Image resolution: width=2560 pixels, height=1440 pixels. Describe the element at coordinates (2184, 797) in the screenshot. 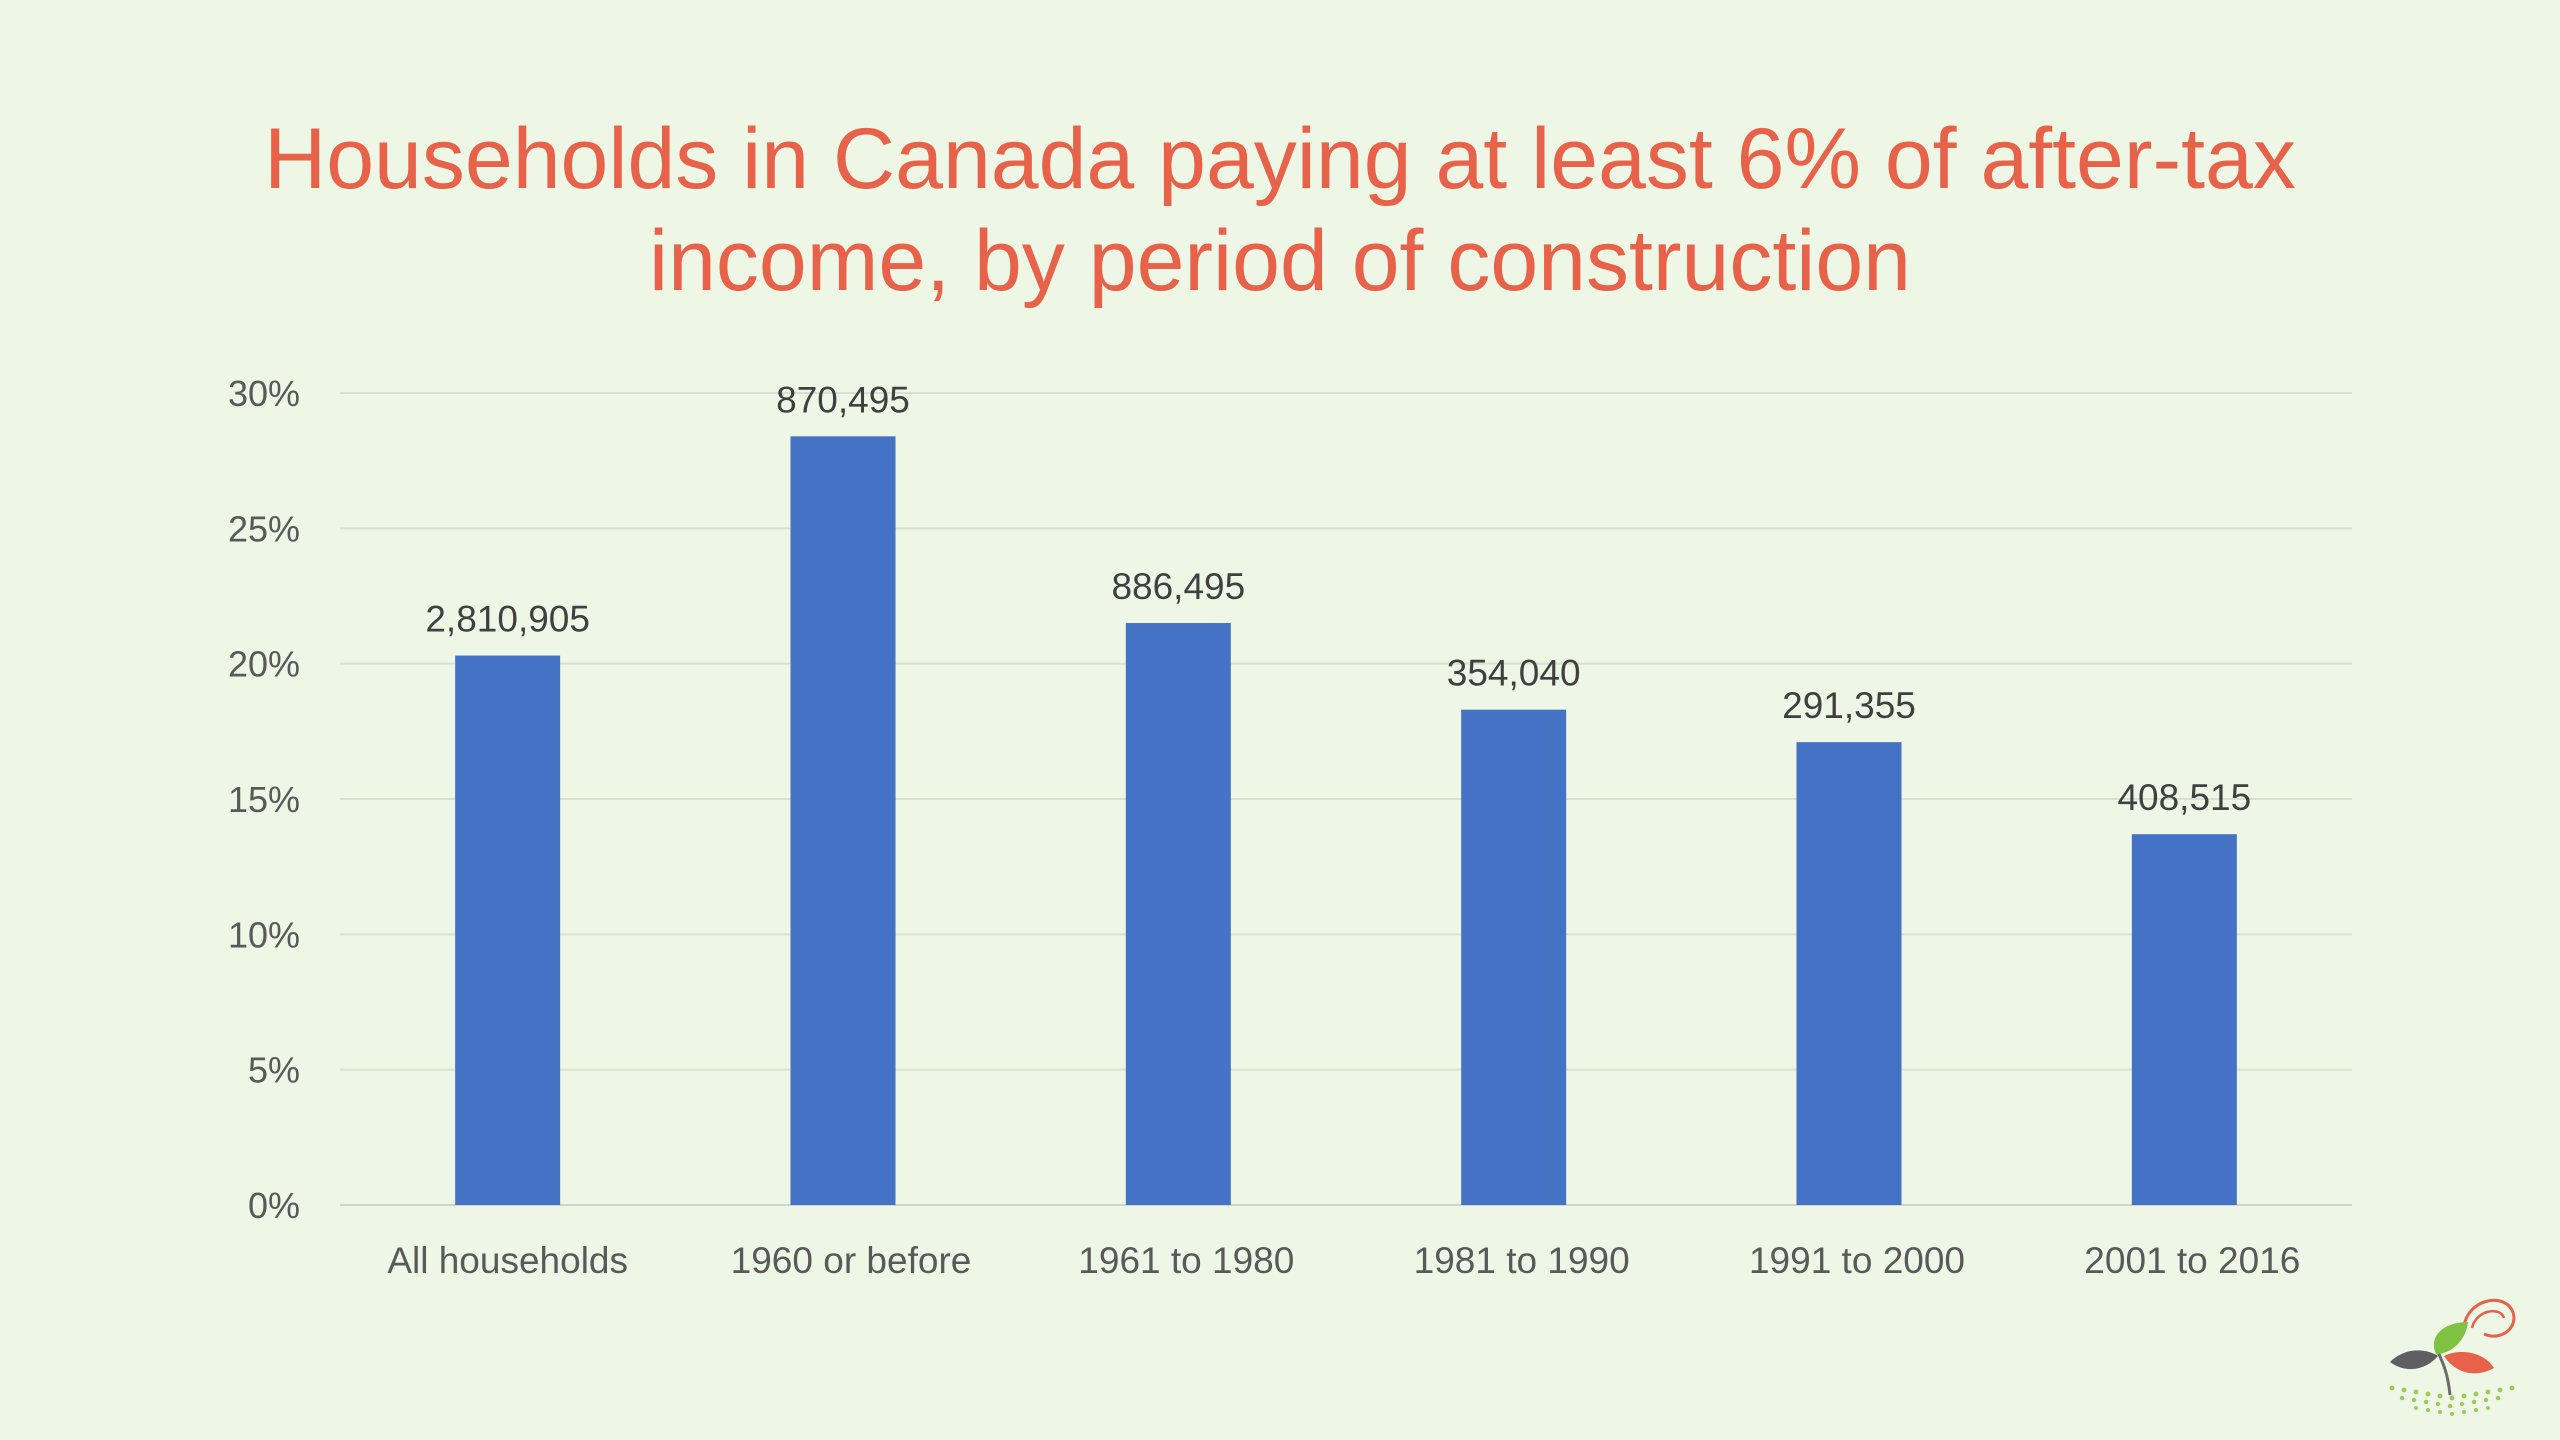

I see `data-label: 408,515` at that location.